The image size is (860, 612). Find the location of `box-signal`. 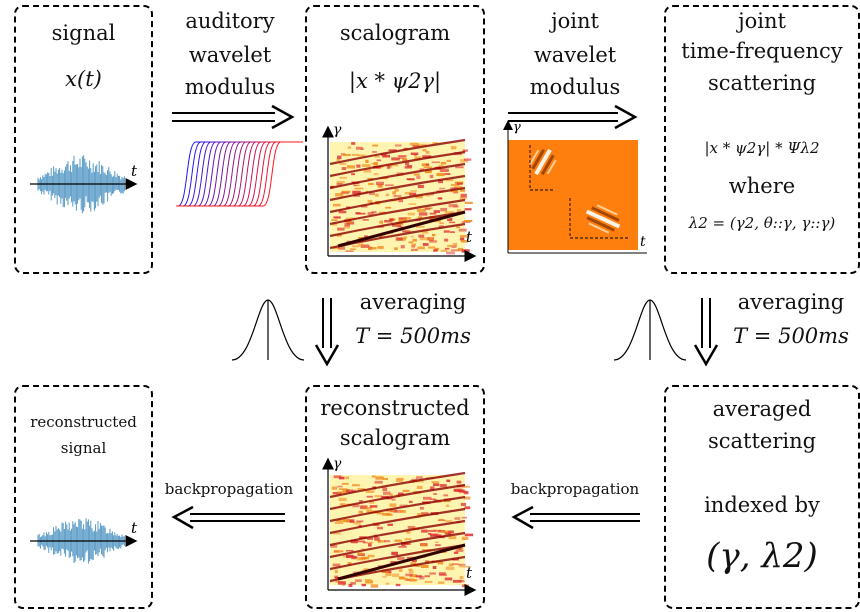

box-signal is located at coordinates (83, 139).